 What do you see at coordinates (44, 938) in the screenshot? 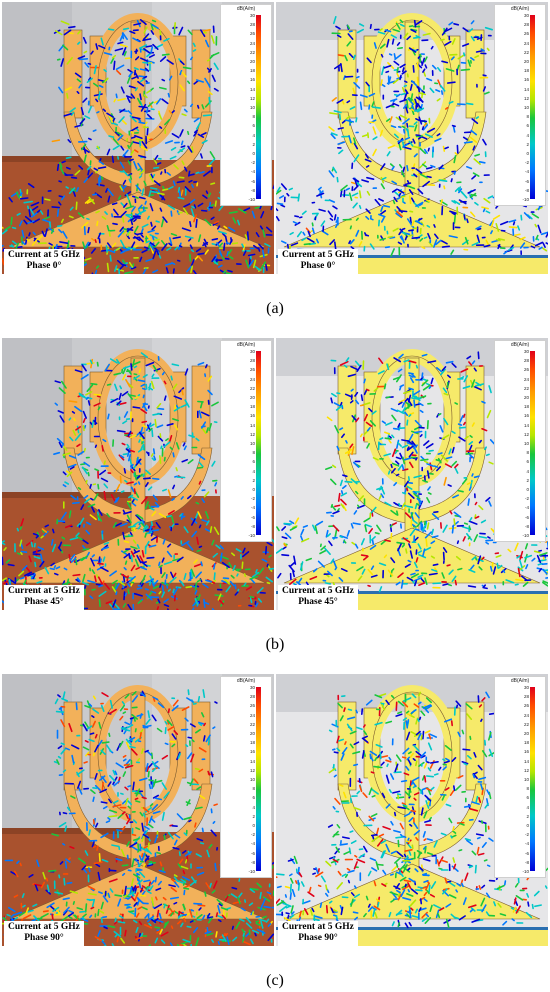
I see `panel-label-phase: Phase 90°` at bounding box center [44, 938].